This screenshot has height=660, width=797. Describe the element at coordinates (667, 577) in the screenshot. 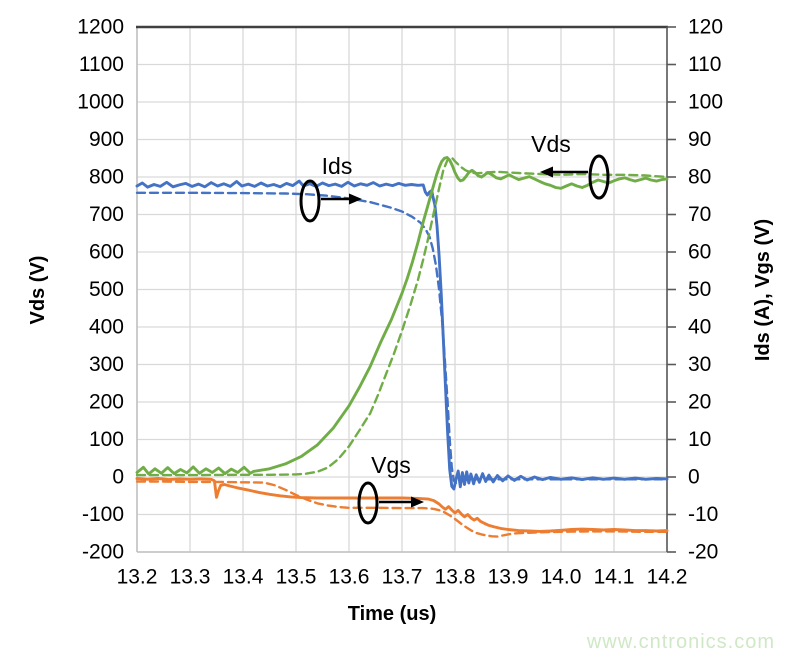

I see `x-tick-label: 14.2` at that location.